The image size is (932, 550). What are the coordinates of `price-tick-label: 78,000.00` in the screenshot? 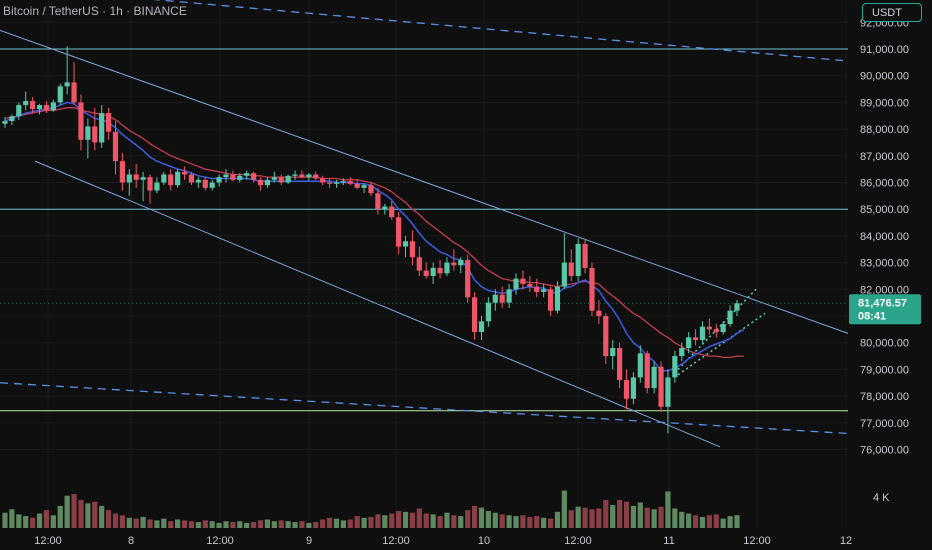 It's located at (884, 397).